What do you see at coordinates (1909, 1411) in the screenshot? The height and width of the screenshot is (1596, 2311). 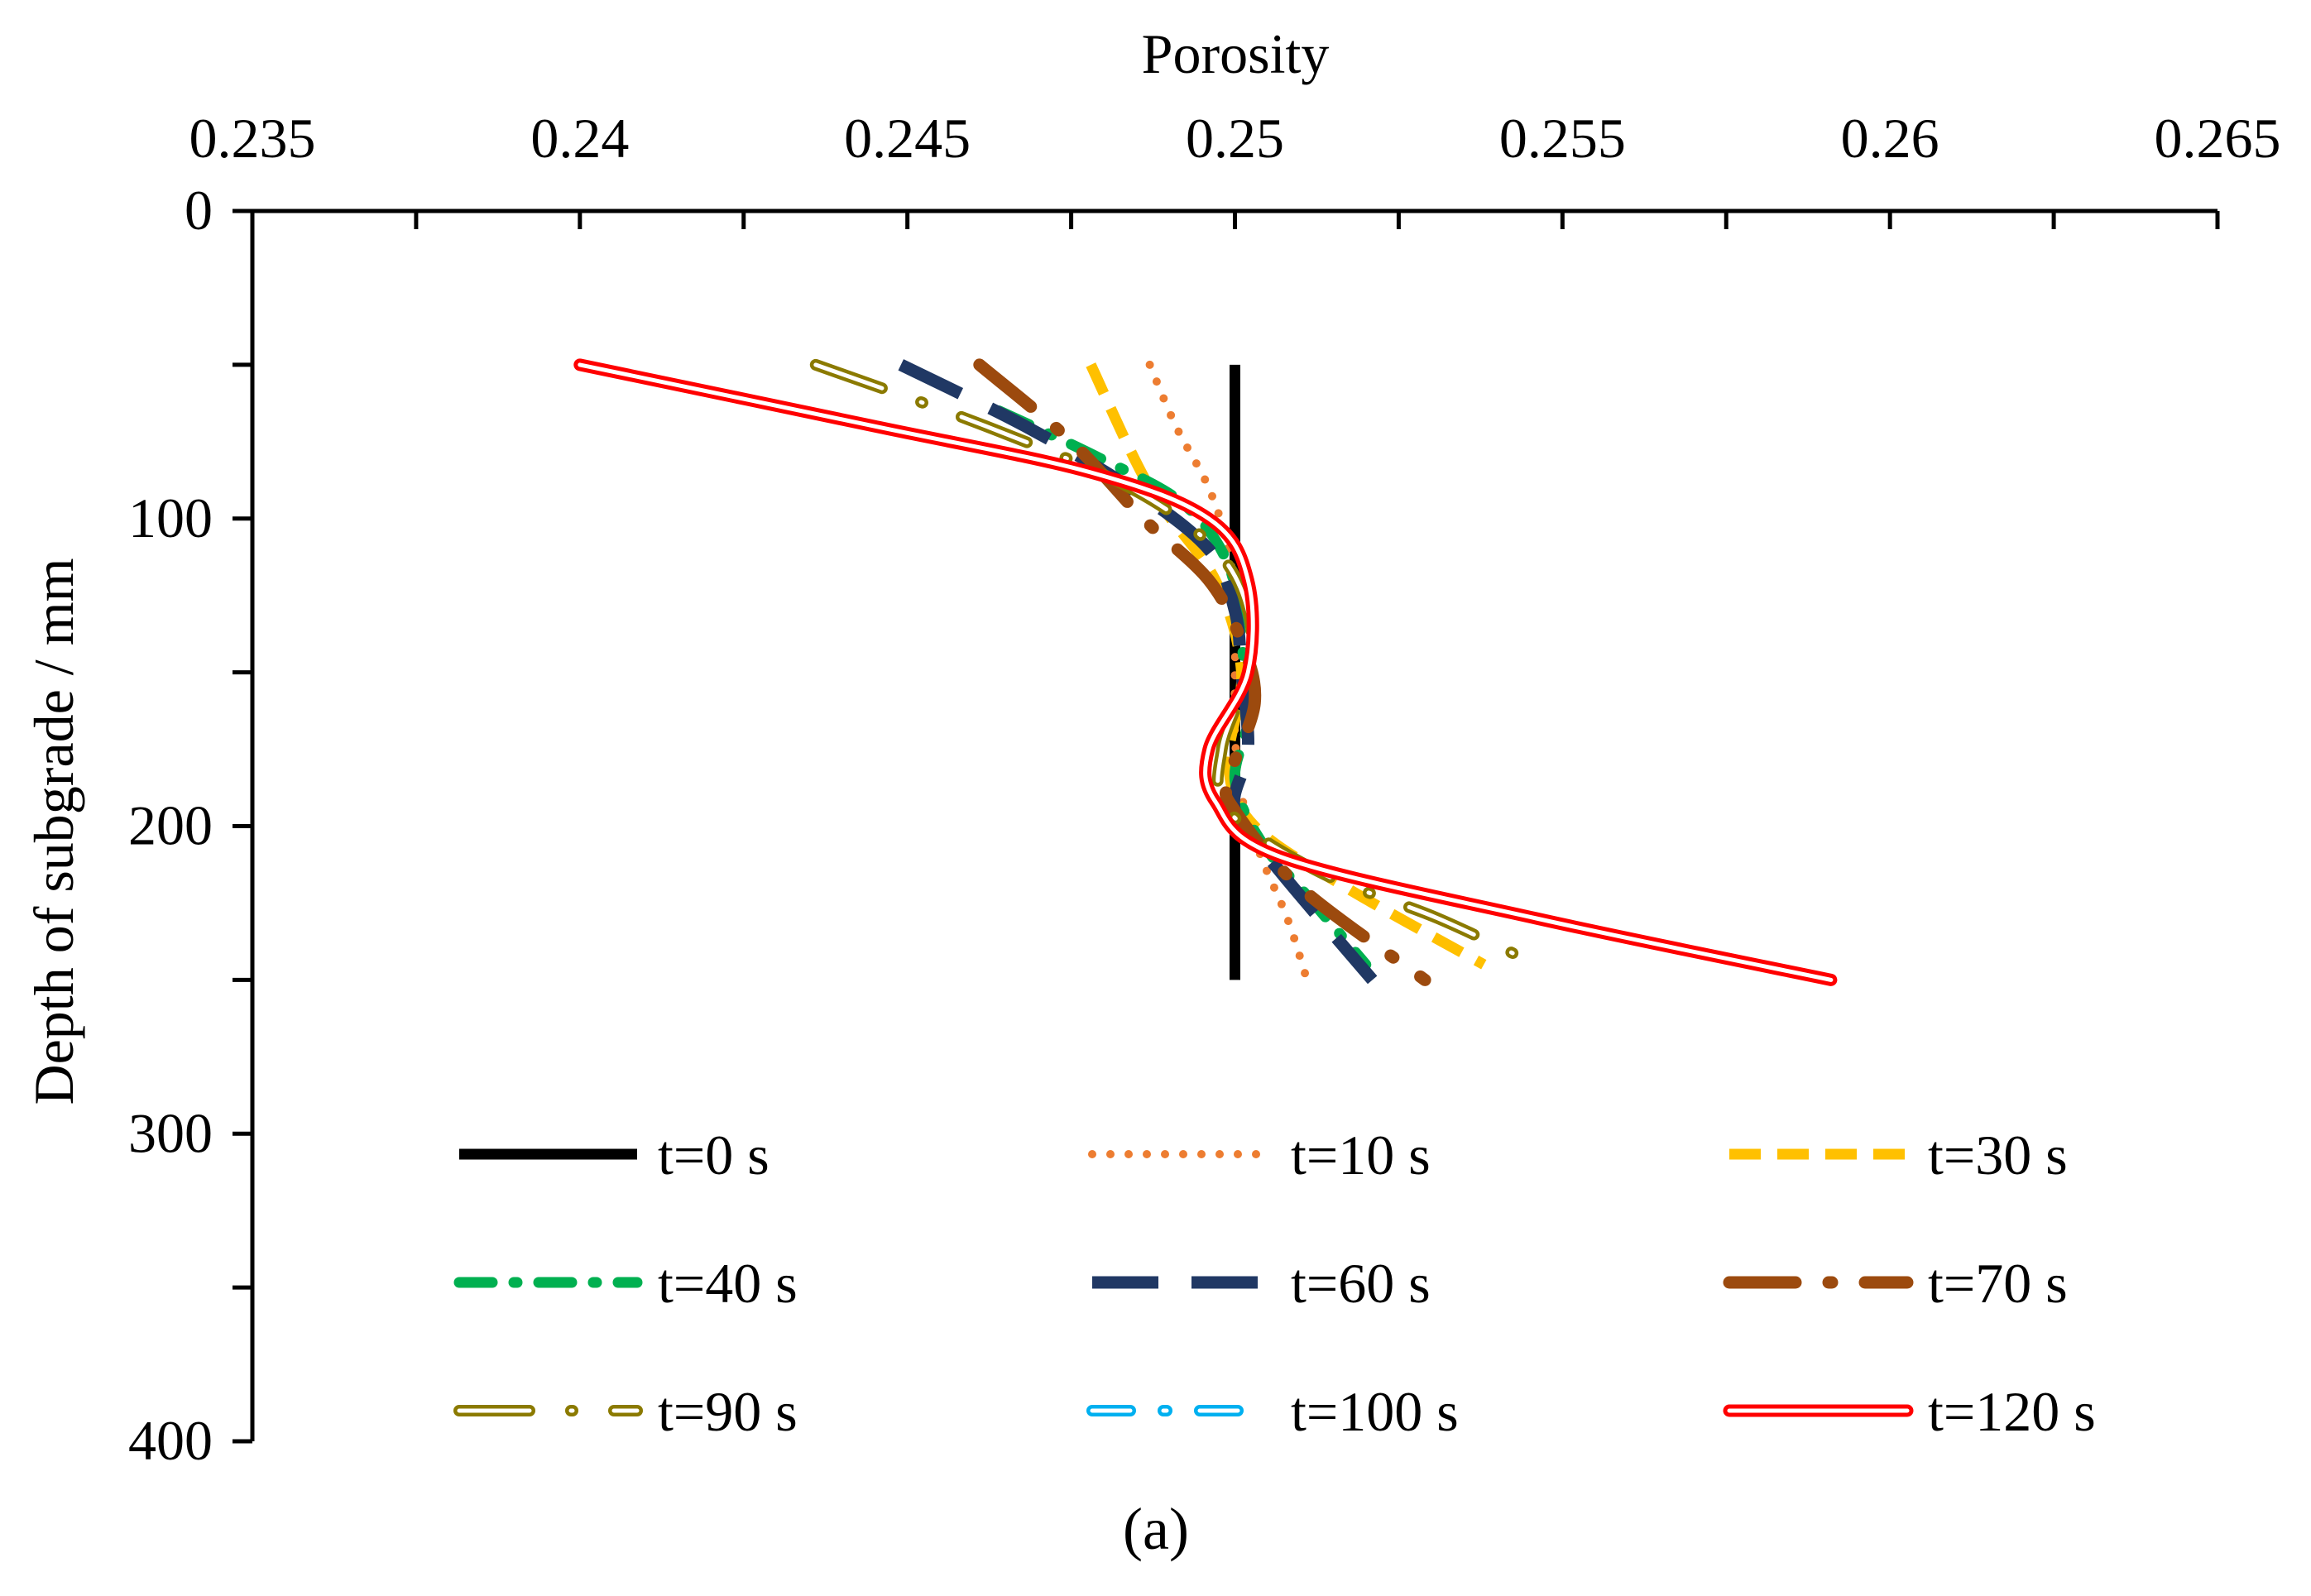 I see `legend-item: t=120 s` at bounding box center [1909, 1411].